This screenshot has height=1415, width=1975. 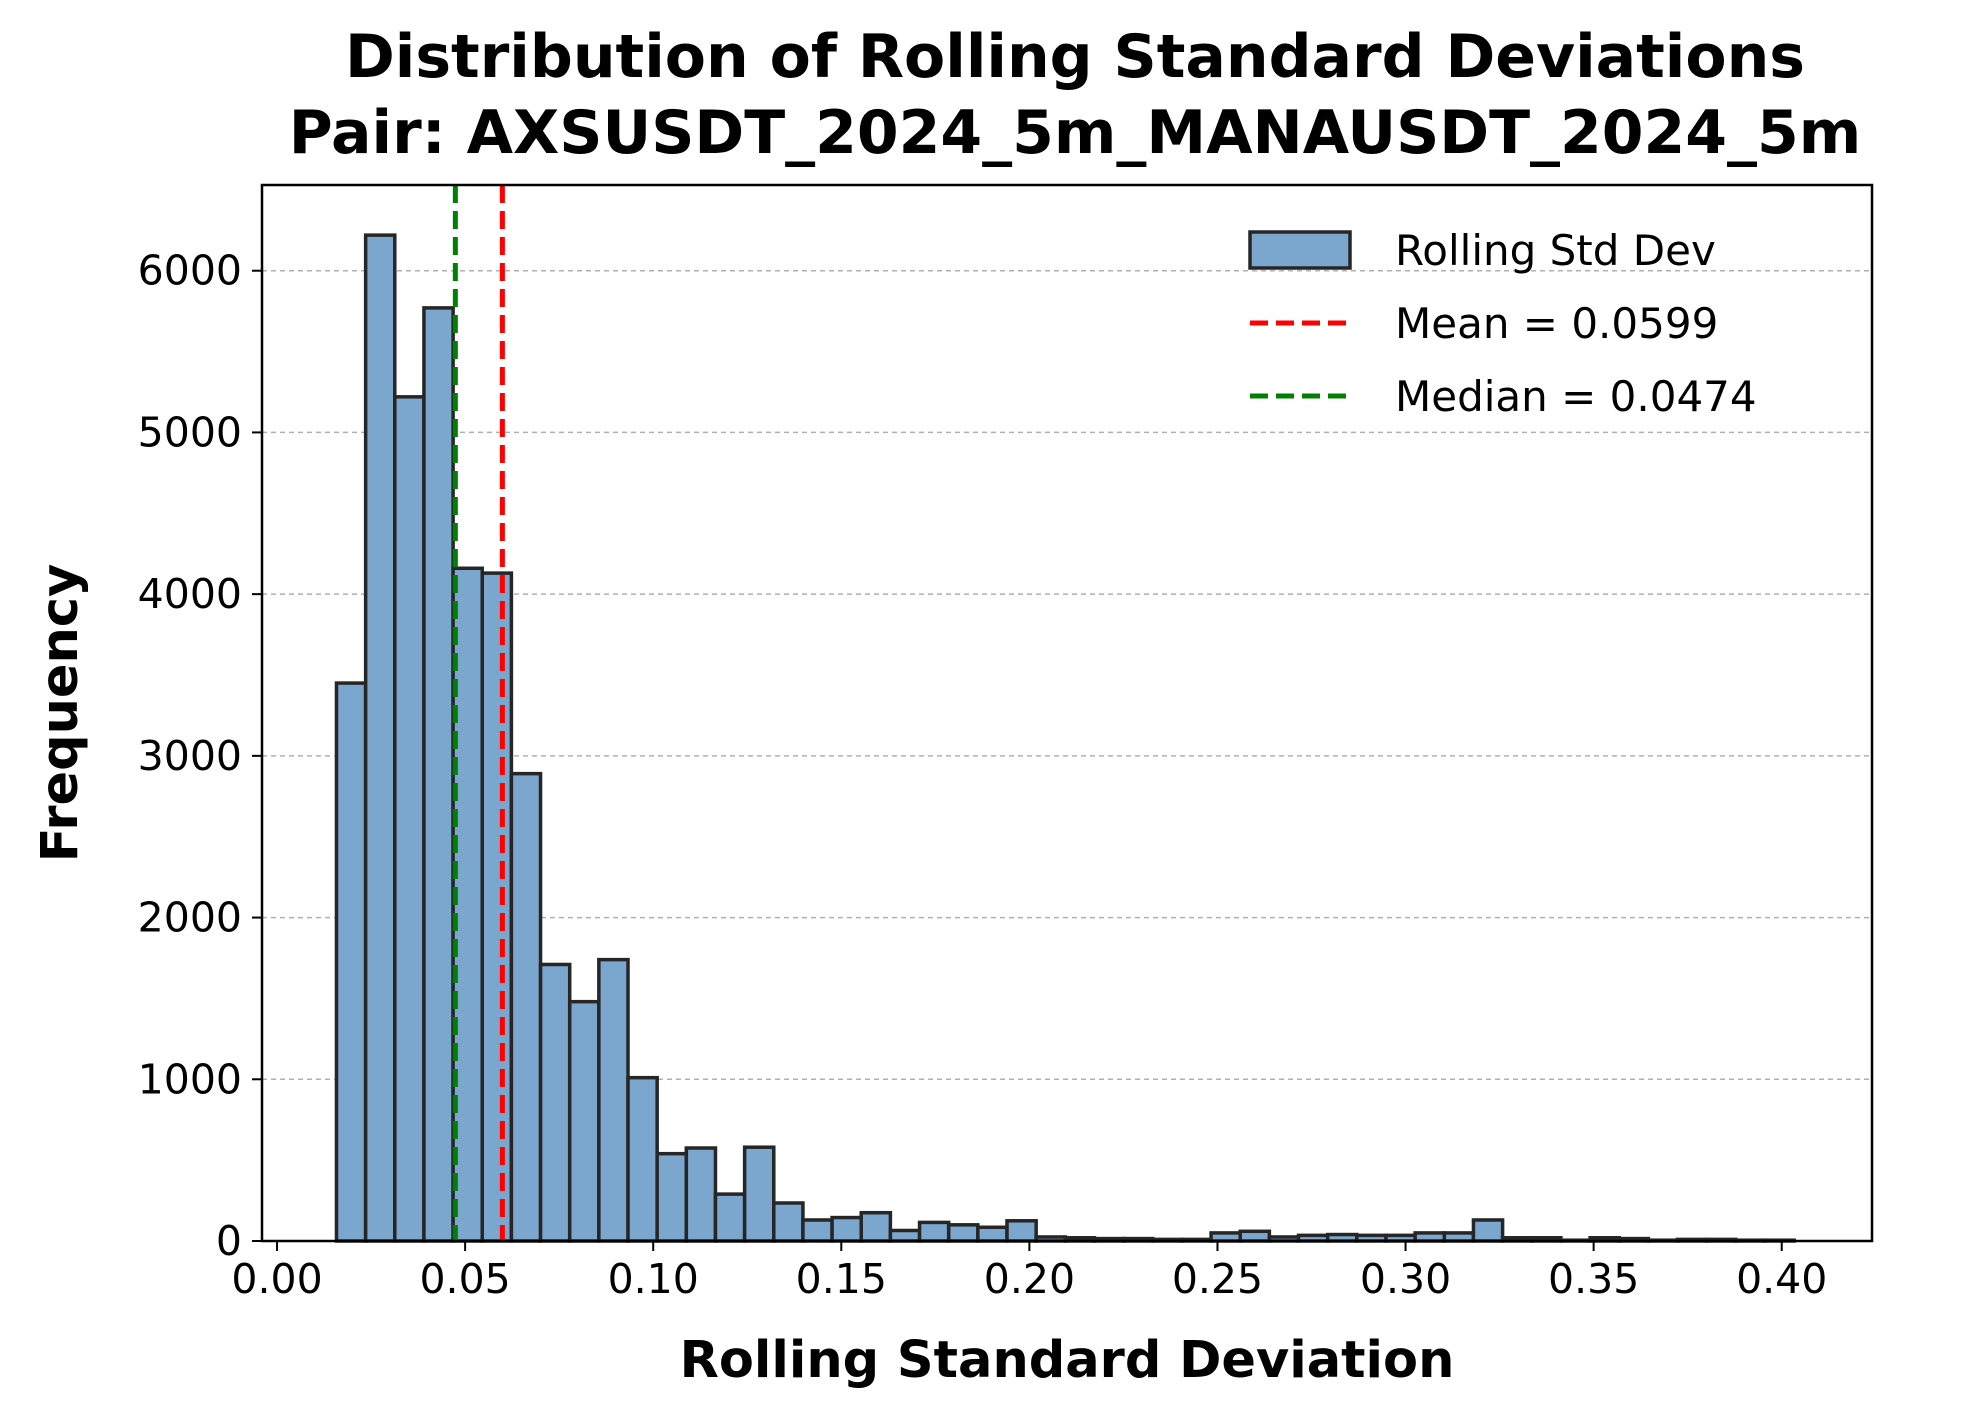 I want to click on x-tick-label: 0.25, so click(x=1217, y=1279).